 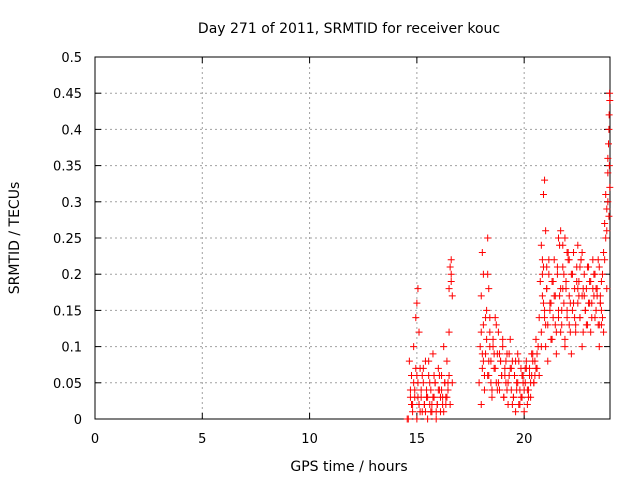 I want to click on x-tick-label: 20, so click(x=524, y=439).